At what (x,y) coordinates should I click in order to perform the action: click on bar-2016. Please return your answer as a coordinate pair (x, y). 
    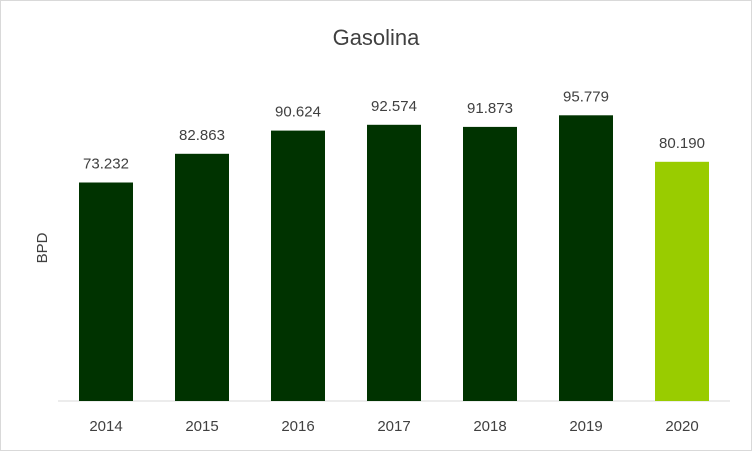
    Looking at the image, I should click on (298, 265).